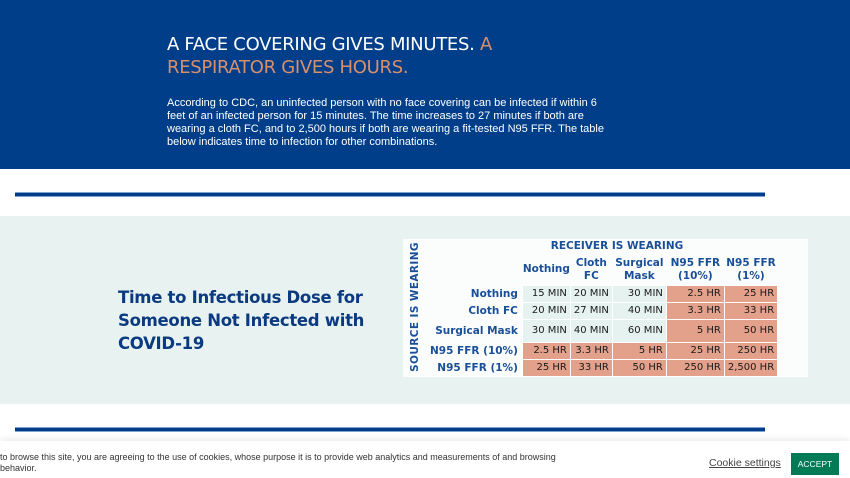  Describe the element at coordinates (477, 368) in the screenshot. I see `row-header: N95 FFR (1%)` at that location.